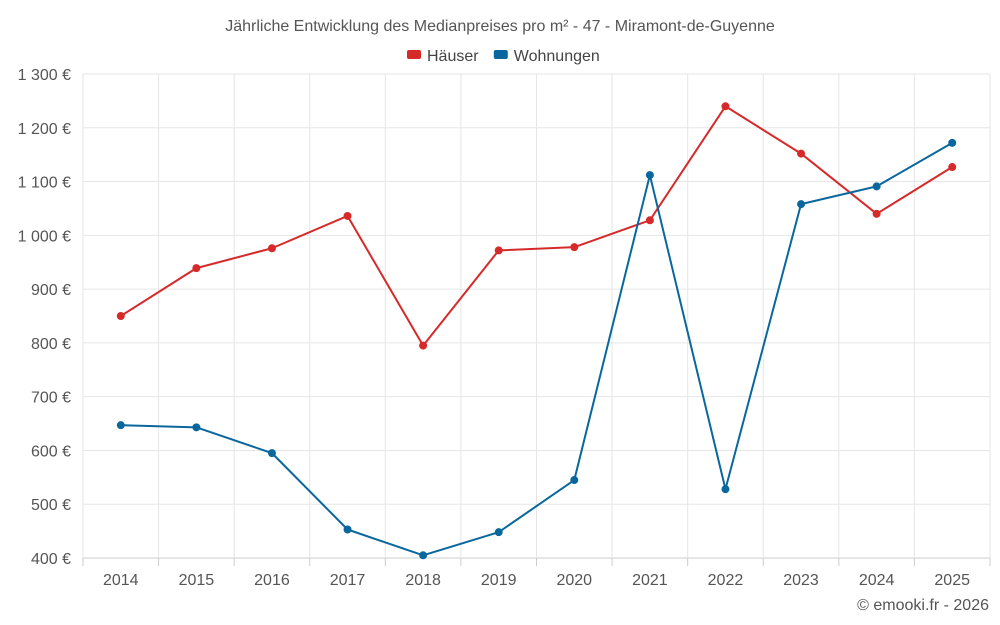  I want to click on x-tick-label: 2014, so click(121, 580).